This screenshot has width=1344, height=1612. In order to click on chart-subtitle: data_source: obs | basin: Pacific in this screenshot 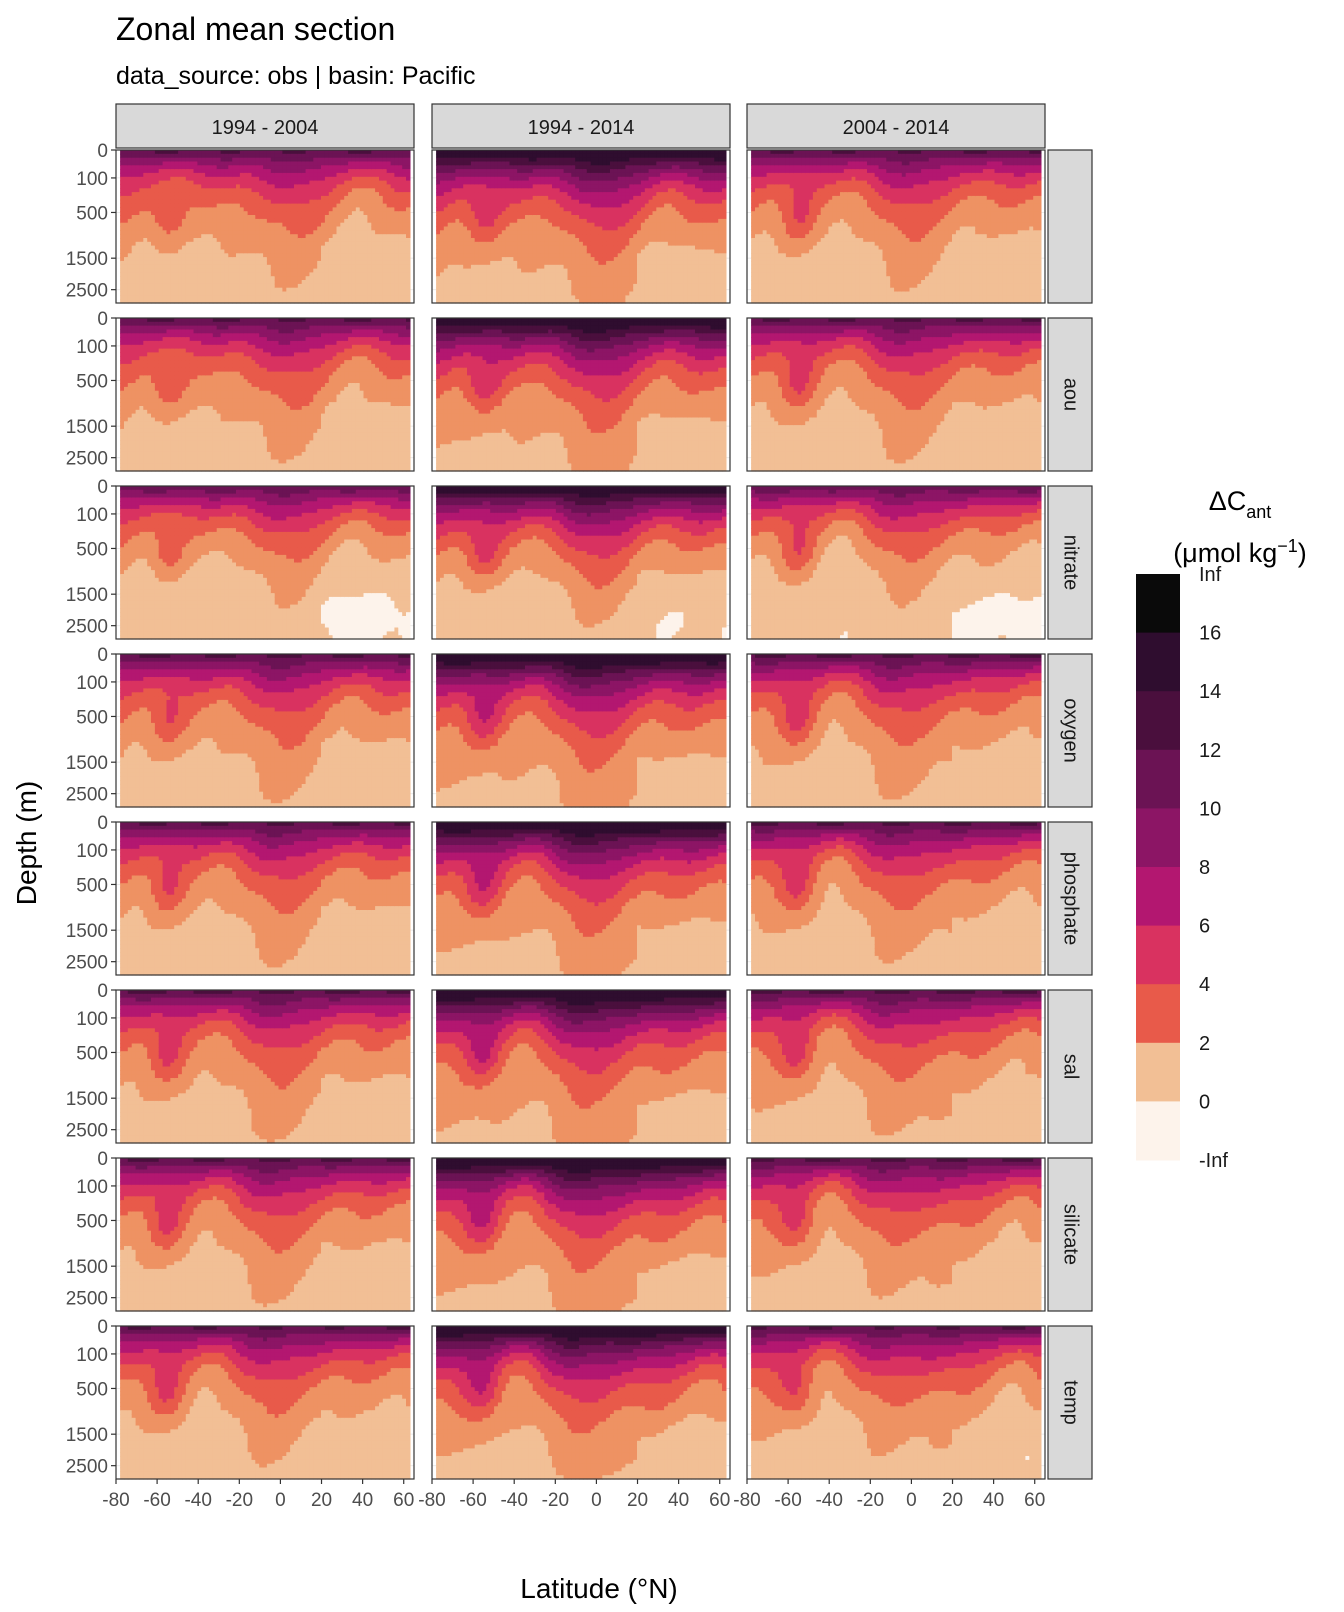, I will do `click(295, 76)`.